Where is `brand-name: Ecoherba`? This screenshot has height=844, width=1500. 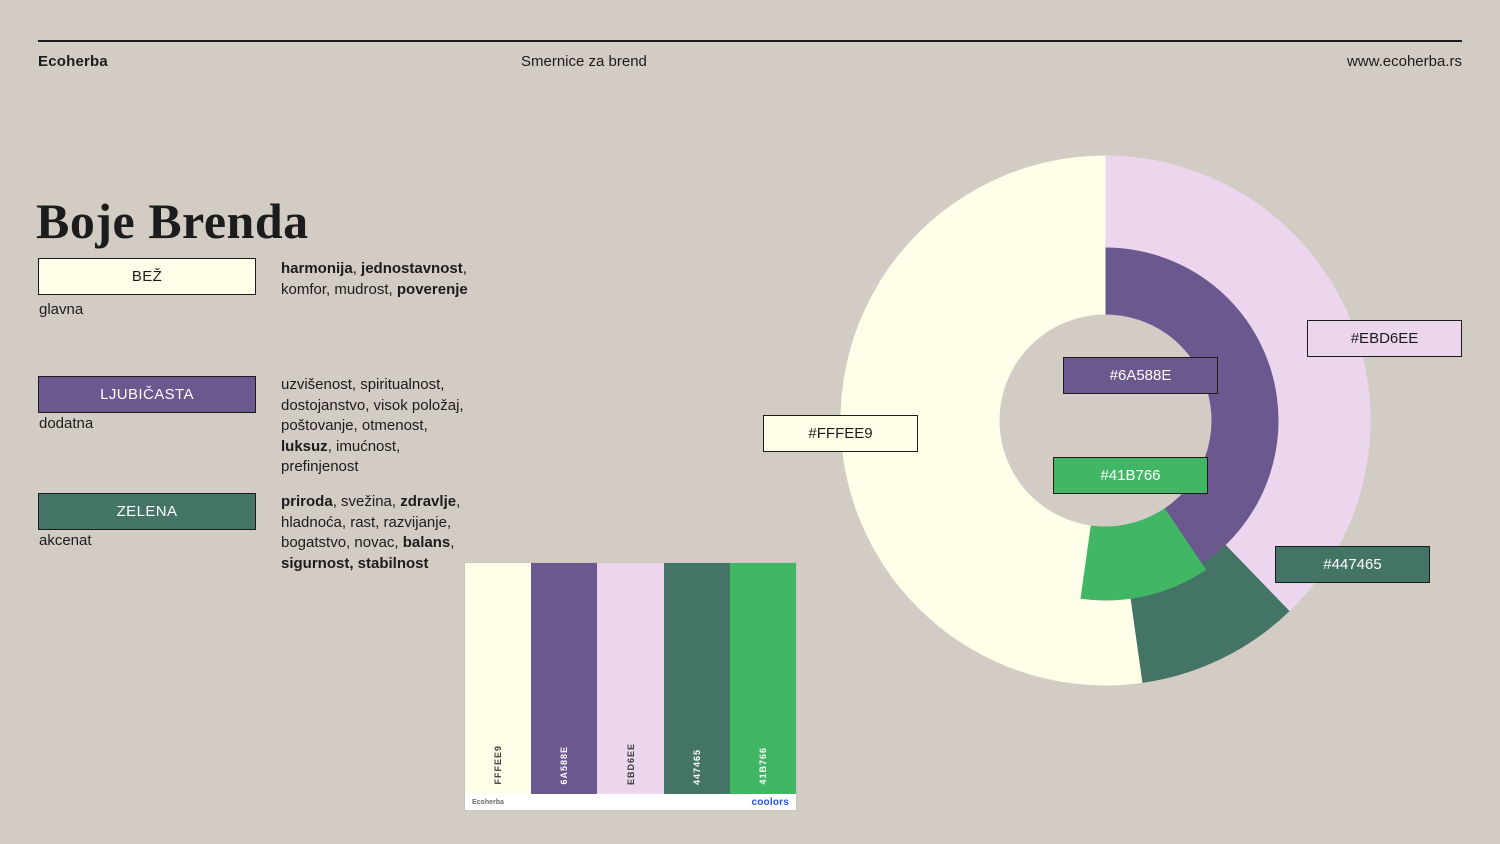
brand-name: Ecoherba is located at coordinates (73, 61).